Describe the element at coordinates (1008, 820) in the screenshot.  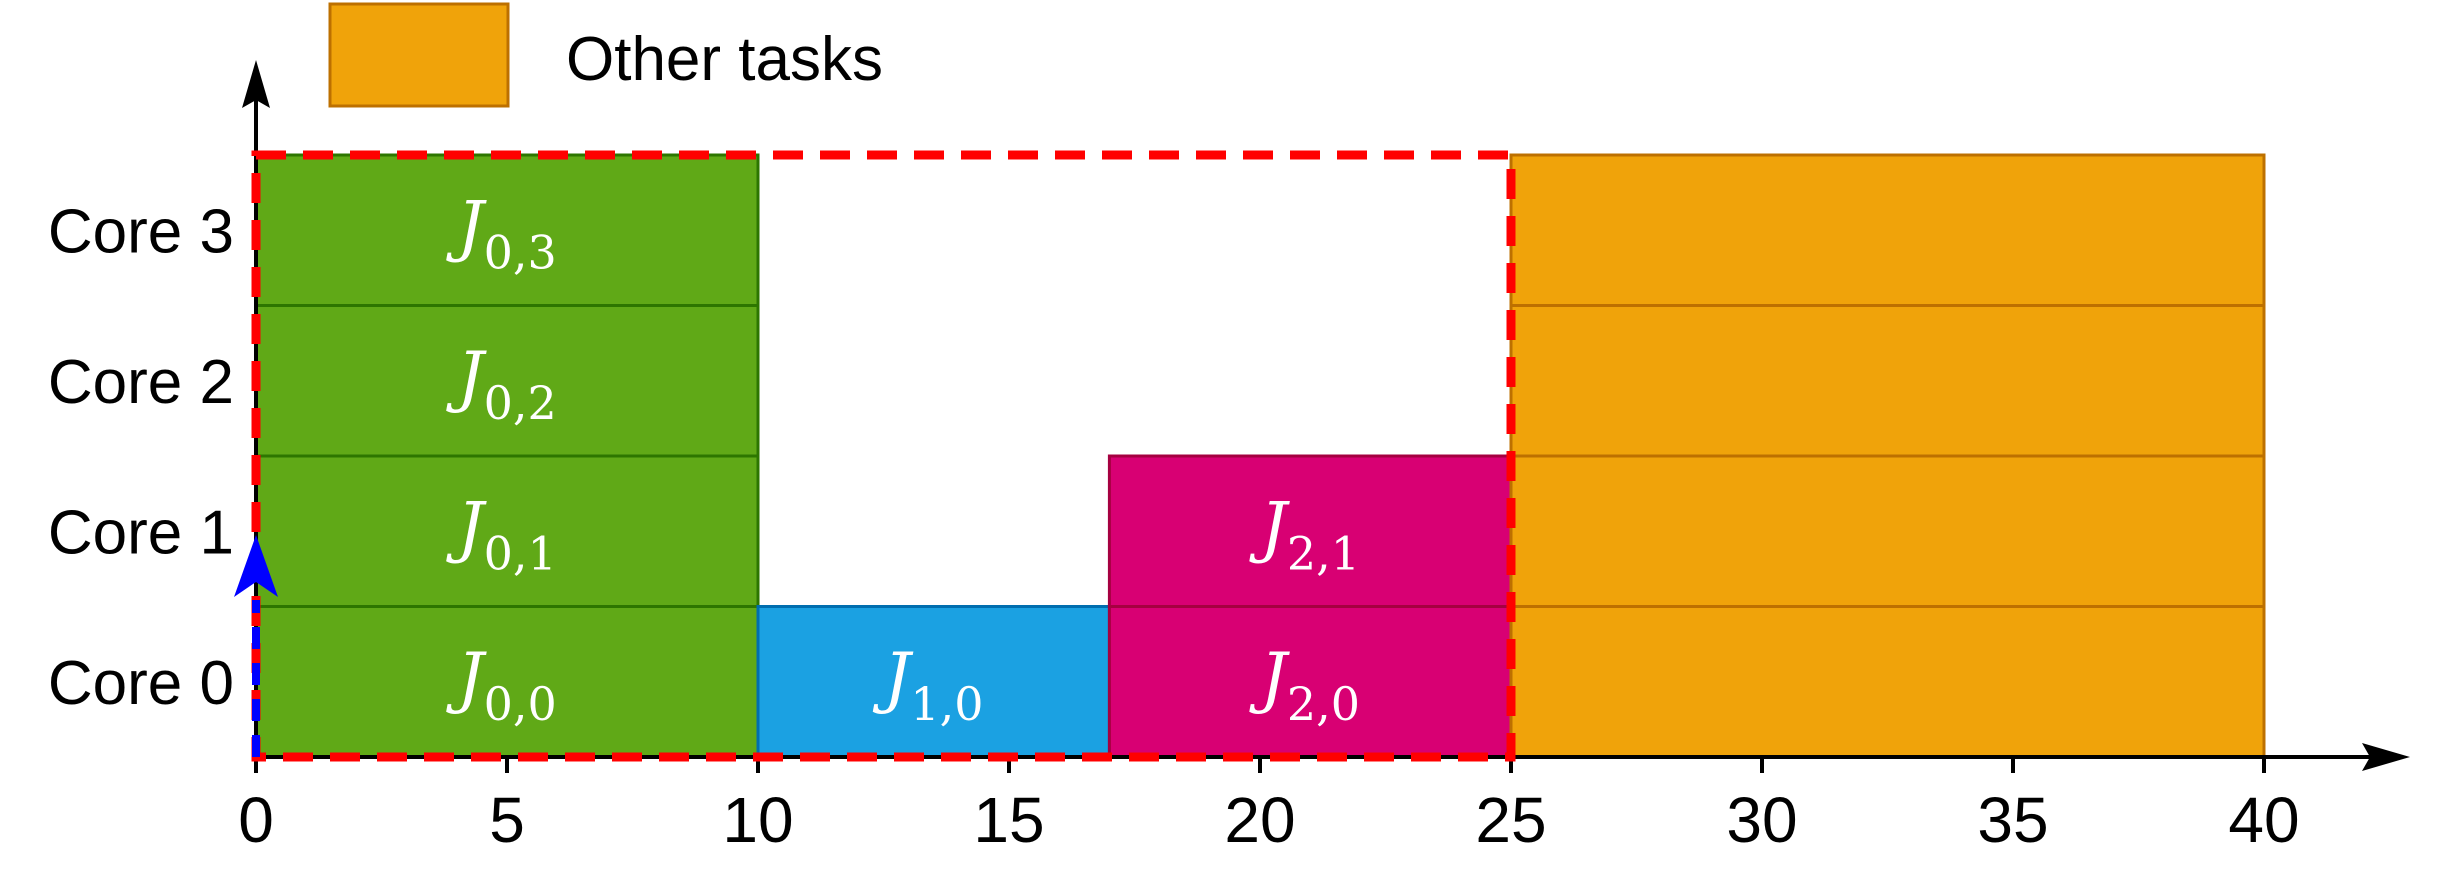
I see `x-tick-label-15: 15` at that location.